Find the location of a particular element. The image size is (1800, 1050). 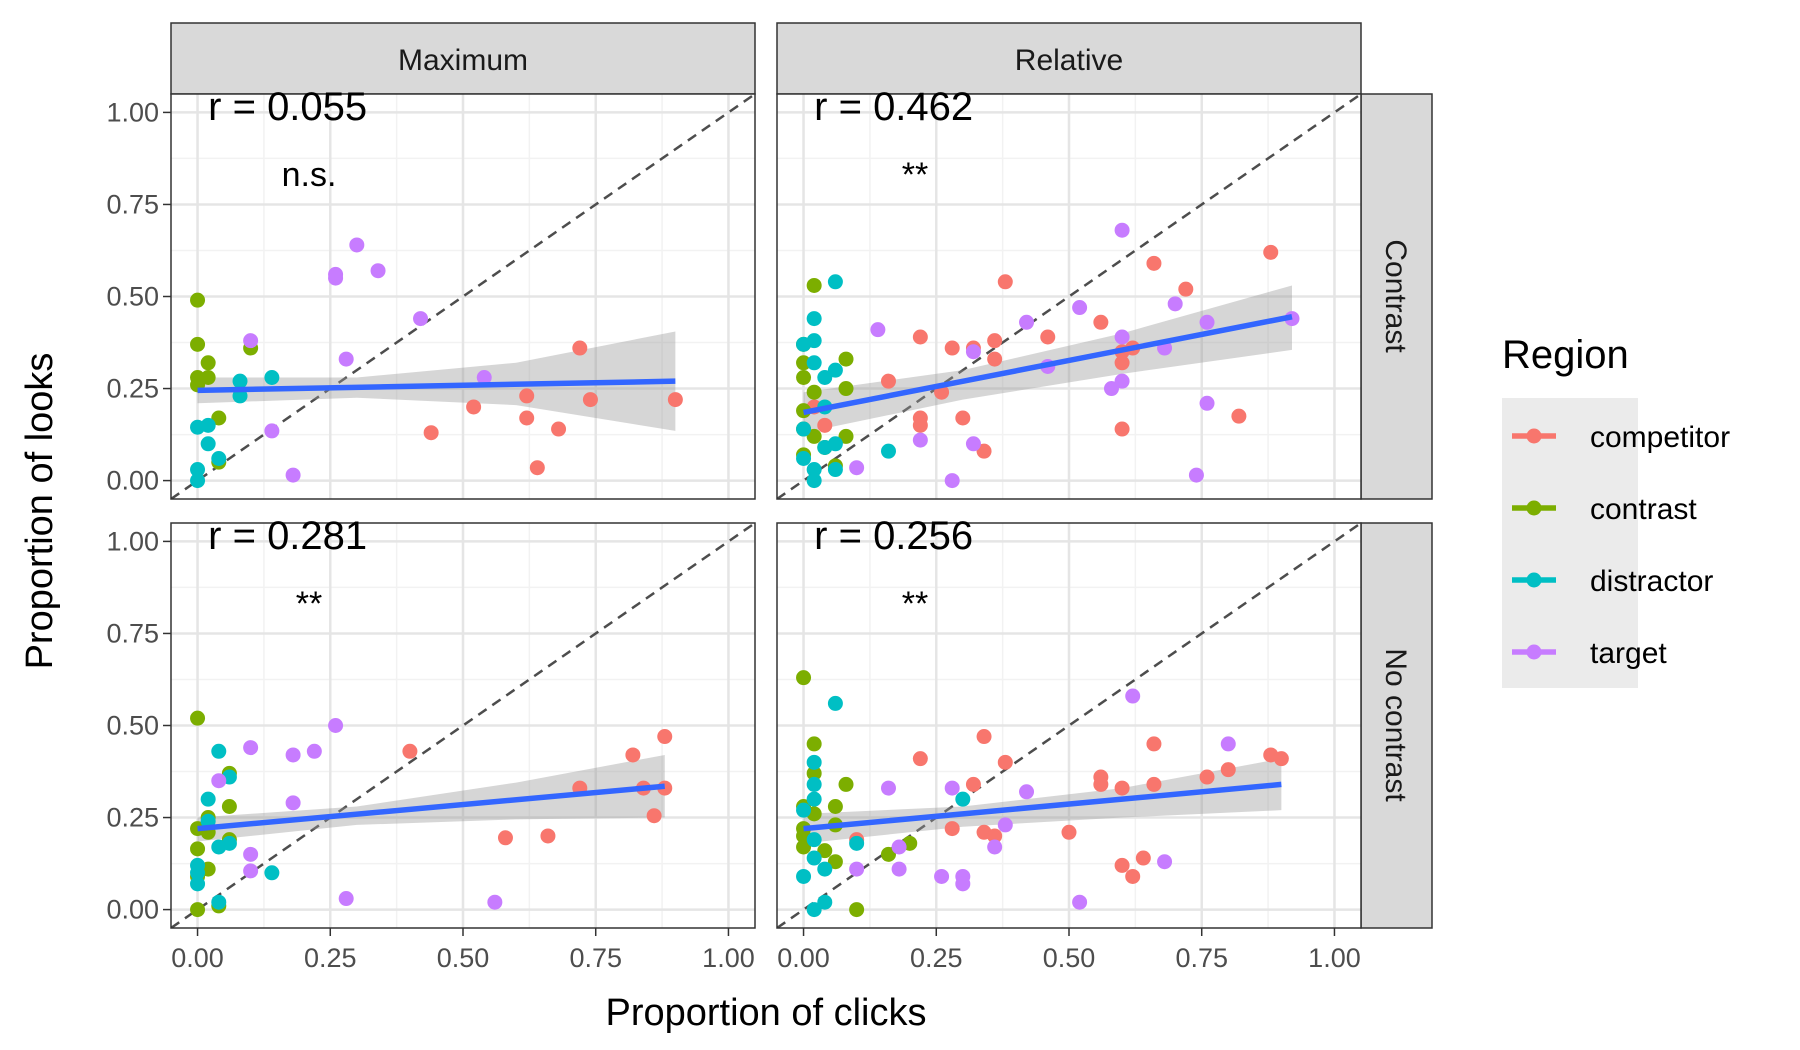

correlation-label: r = 0.462 is located at coordinates (893, 107).